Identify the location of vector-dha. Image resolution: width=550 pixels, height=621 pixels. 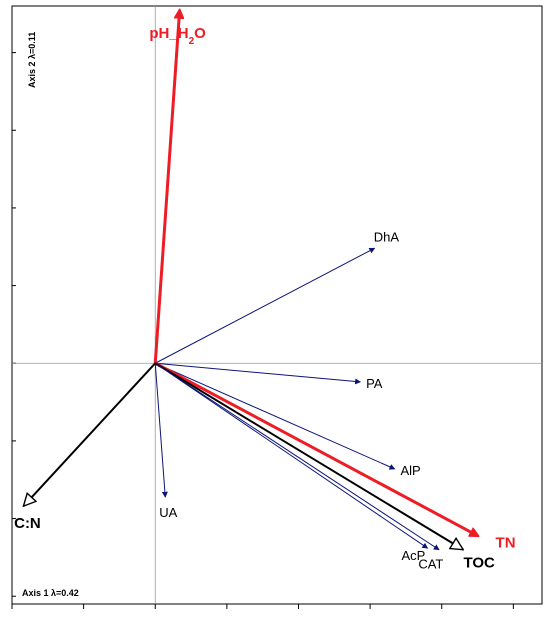
(265, 305).